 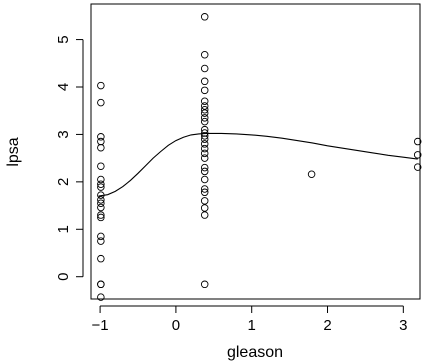 I want to click on x-axis: −1 0 1 2 3, so click(x=249, y=319).